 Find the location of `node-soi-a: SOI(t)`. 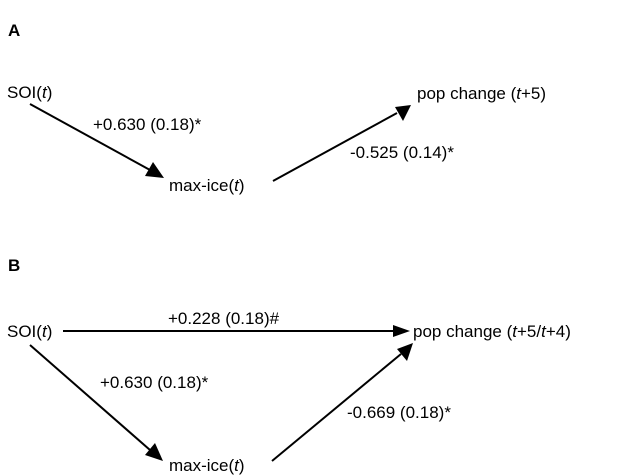

node-soi-a: SOI(t) is located at coordinates (29, 92).